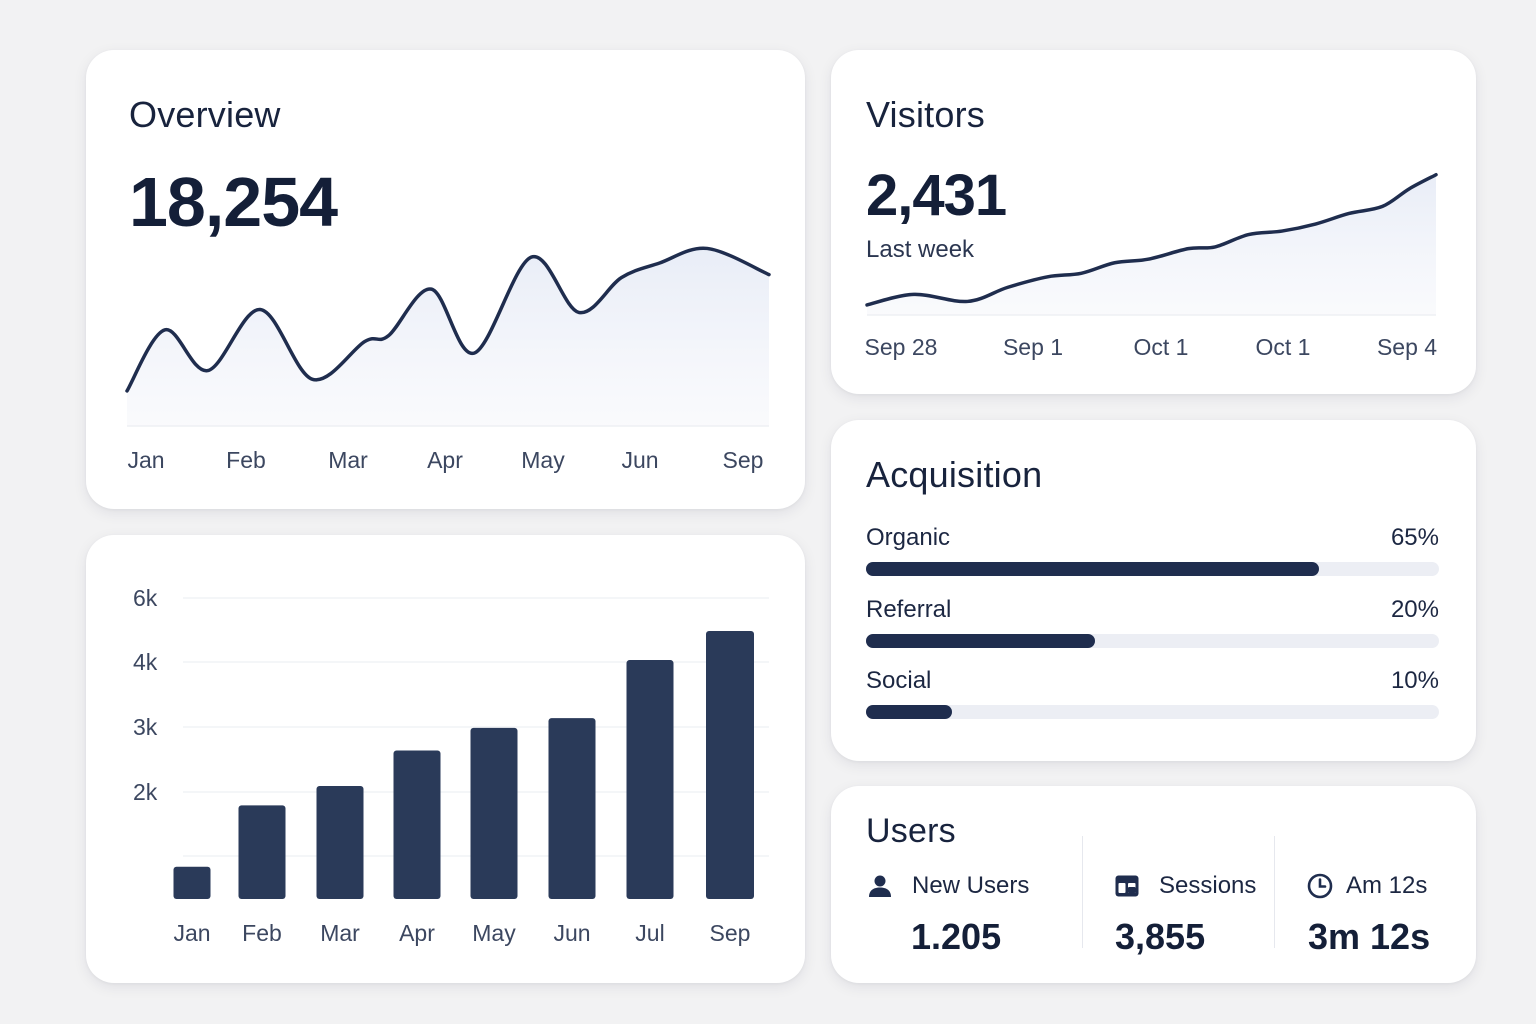 Image resolution: width=1536 pixels, height=1024 pixels. What do you see at coordinates (451, 765) in the screenshot?
I see `monthly-bar-chart: 2k 3k 4k 6k Jan Feb Mar Apr May Jun Jul Sep` at bounding box center [451, 765].